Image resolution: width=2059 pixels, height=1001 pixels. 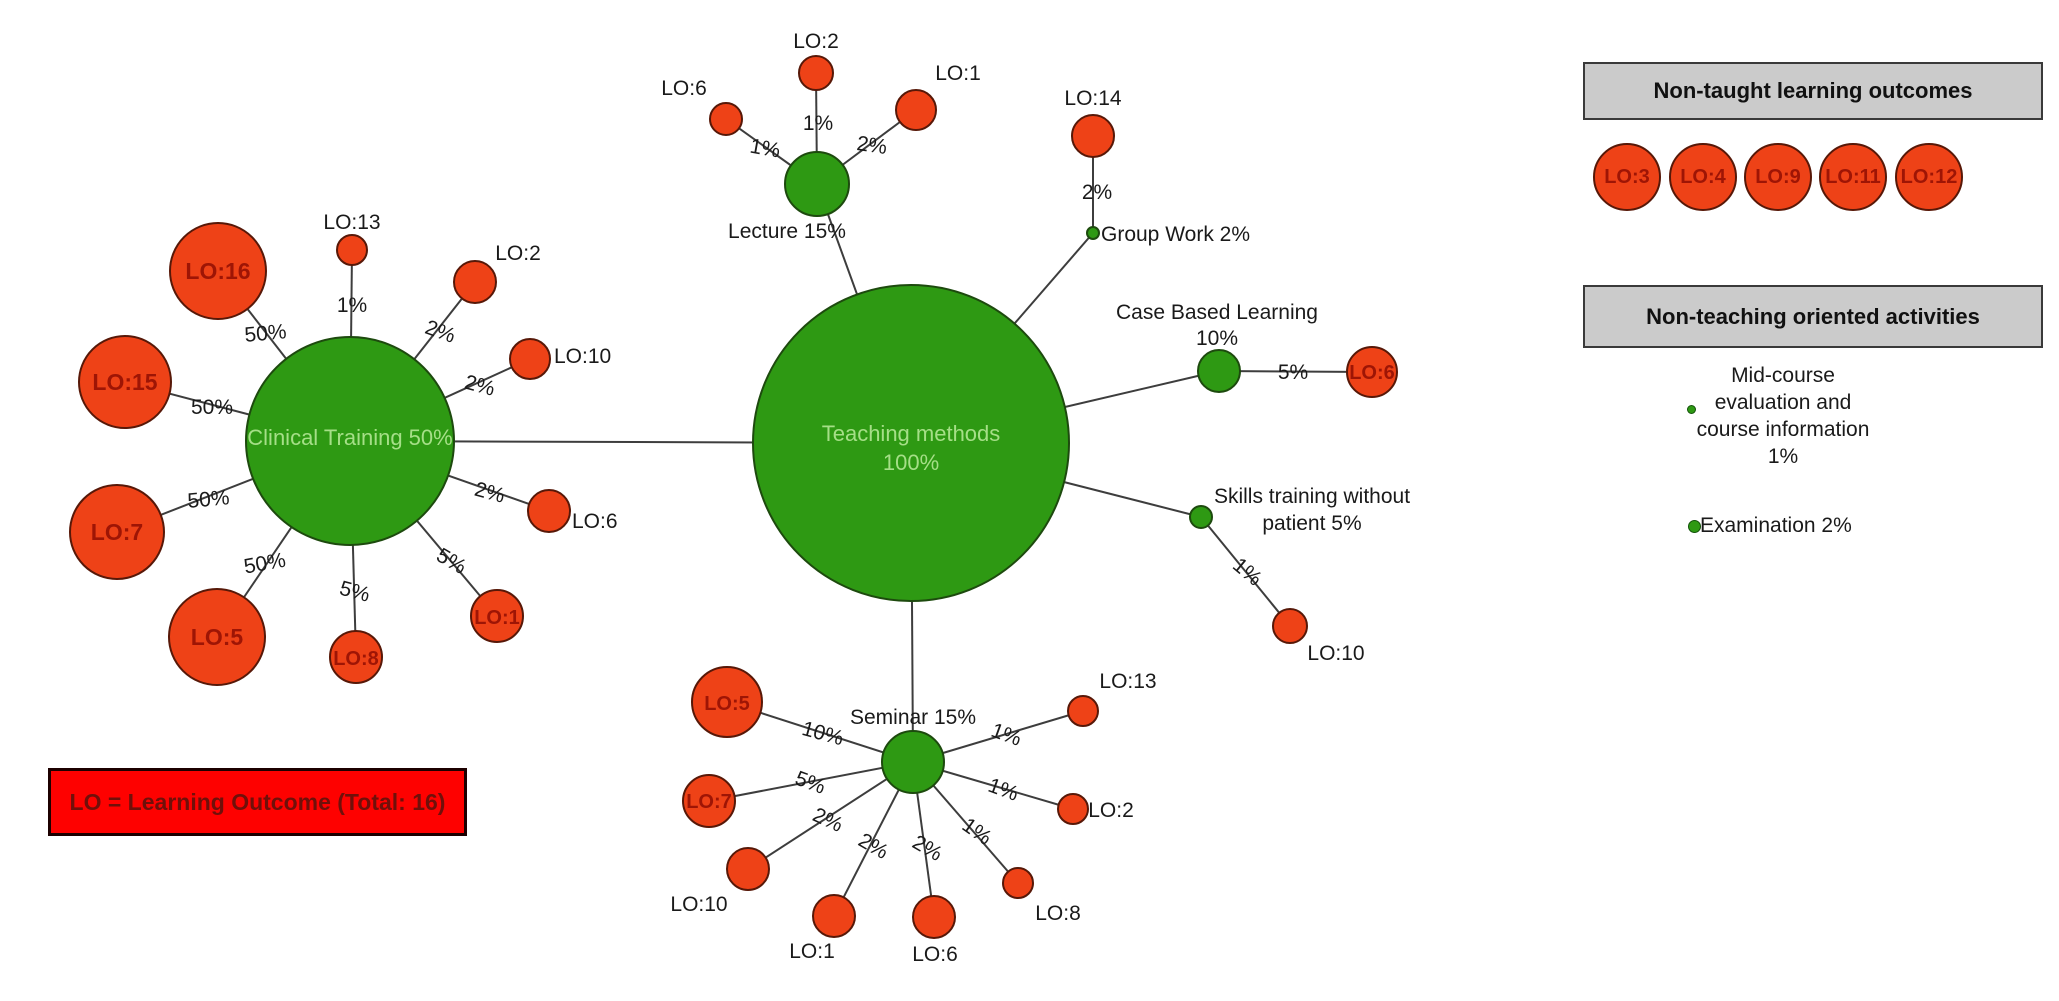 What do you see at coordinates (257, 802) in the screenshot?
I see `lo-note-box: LO = Learning Outcome (Total: 16)` at bounding box center [257, 802].